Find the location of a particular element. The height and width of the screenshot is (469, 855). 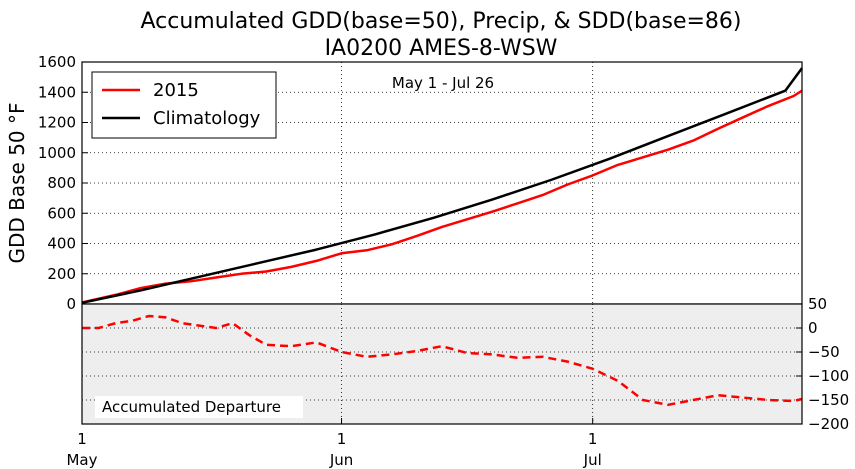

x-tick-month: Jun is located at coordinates (341, 460).